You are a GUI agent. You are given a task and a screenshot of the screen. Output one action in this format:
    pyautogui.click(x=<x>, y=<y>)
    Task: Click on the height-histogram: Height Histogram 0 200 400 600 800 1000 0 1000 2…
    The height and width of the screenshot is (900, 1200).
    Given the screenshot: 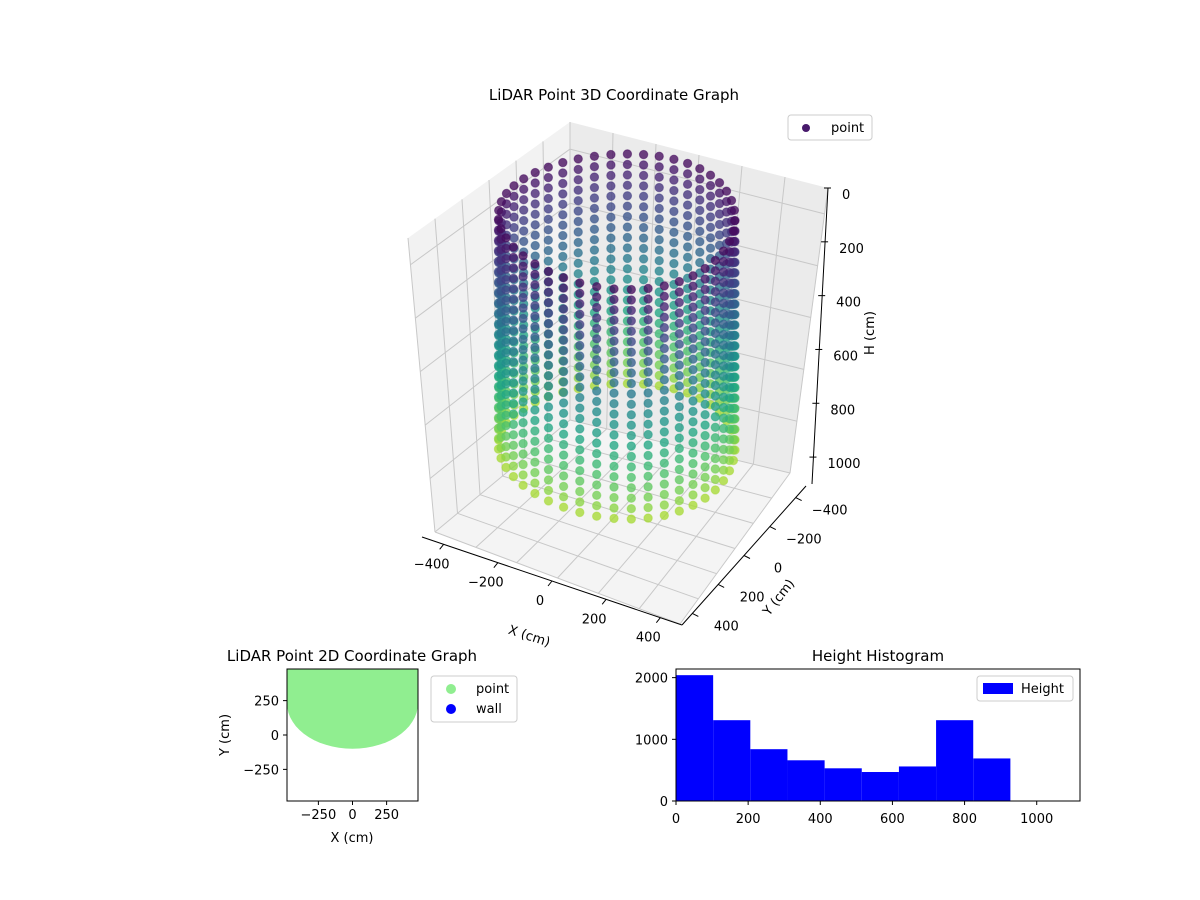 What is the action you would take?
    pyautogui.click(x=858, y=737)
    